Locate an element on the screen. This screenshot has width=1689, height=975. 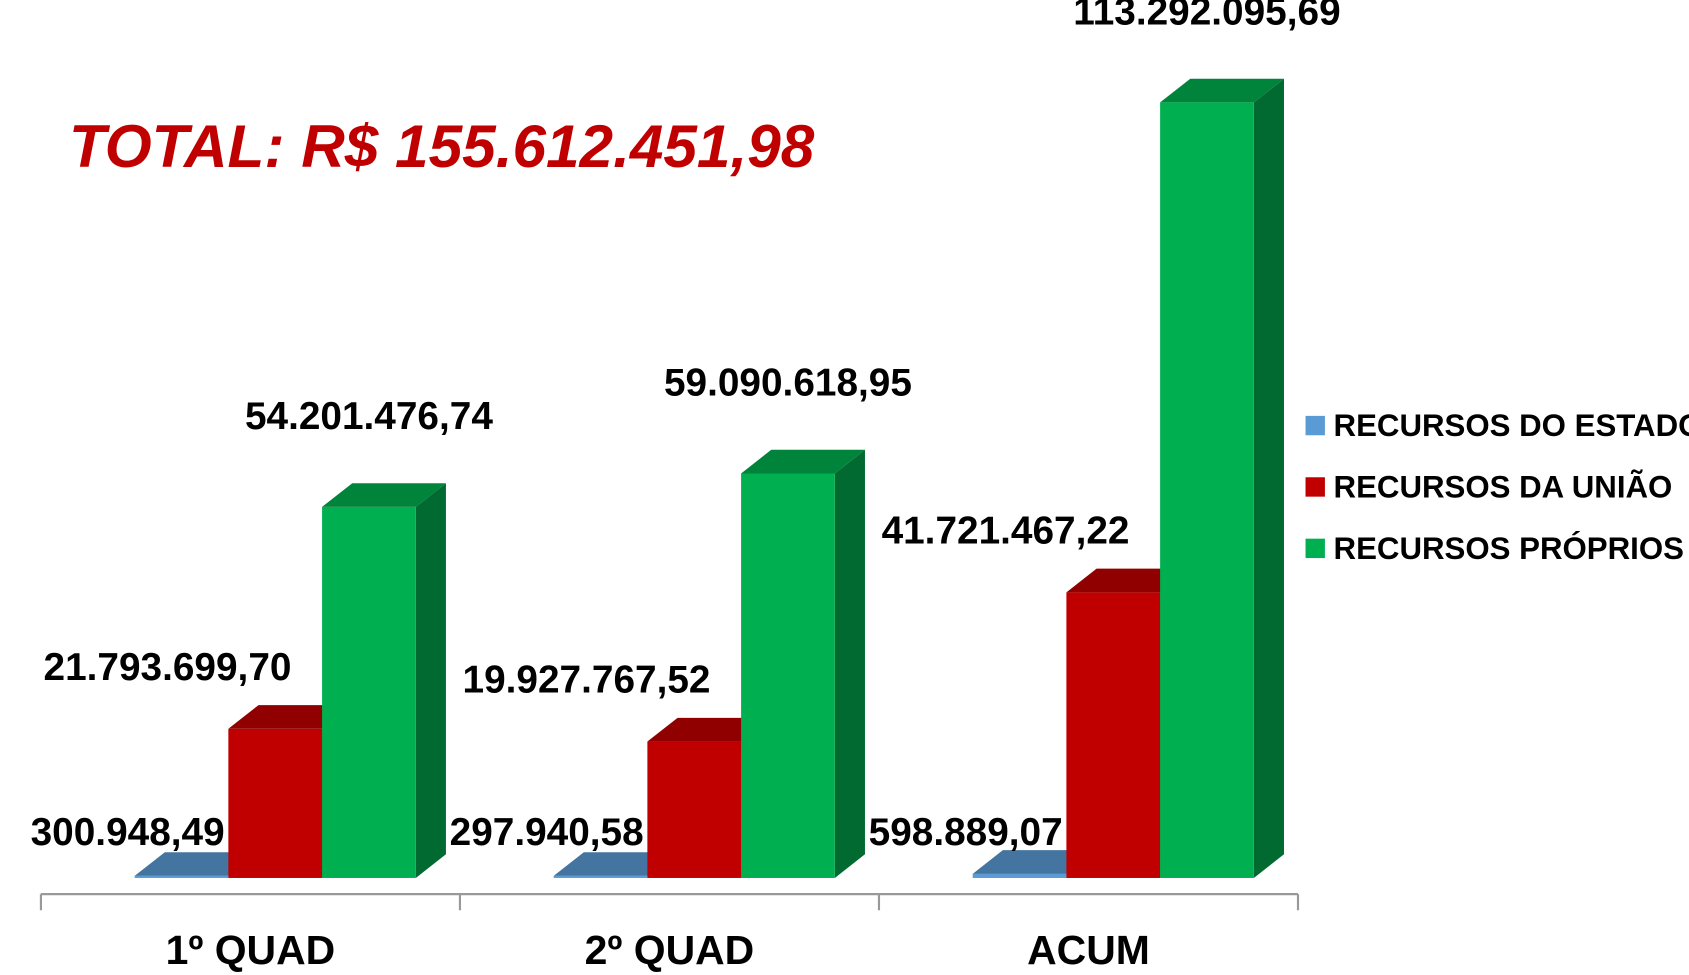
value-label: 300.948,49 is located at coordinates (128, 832).